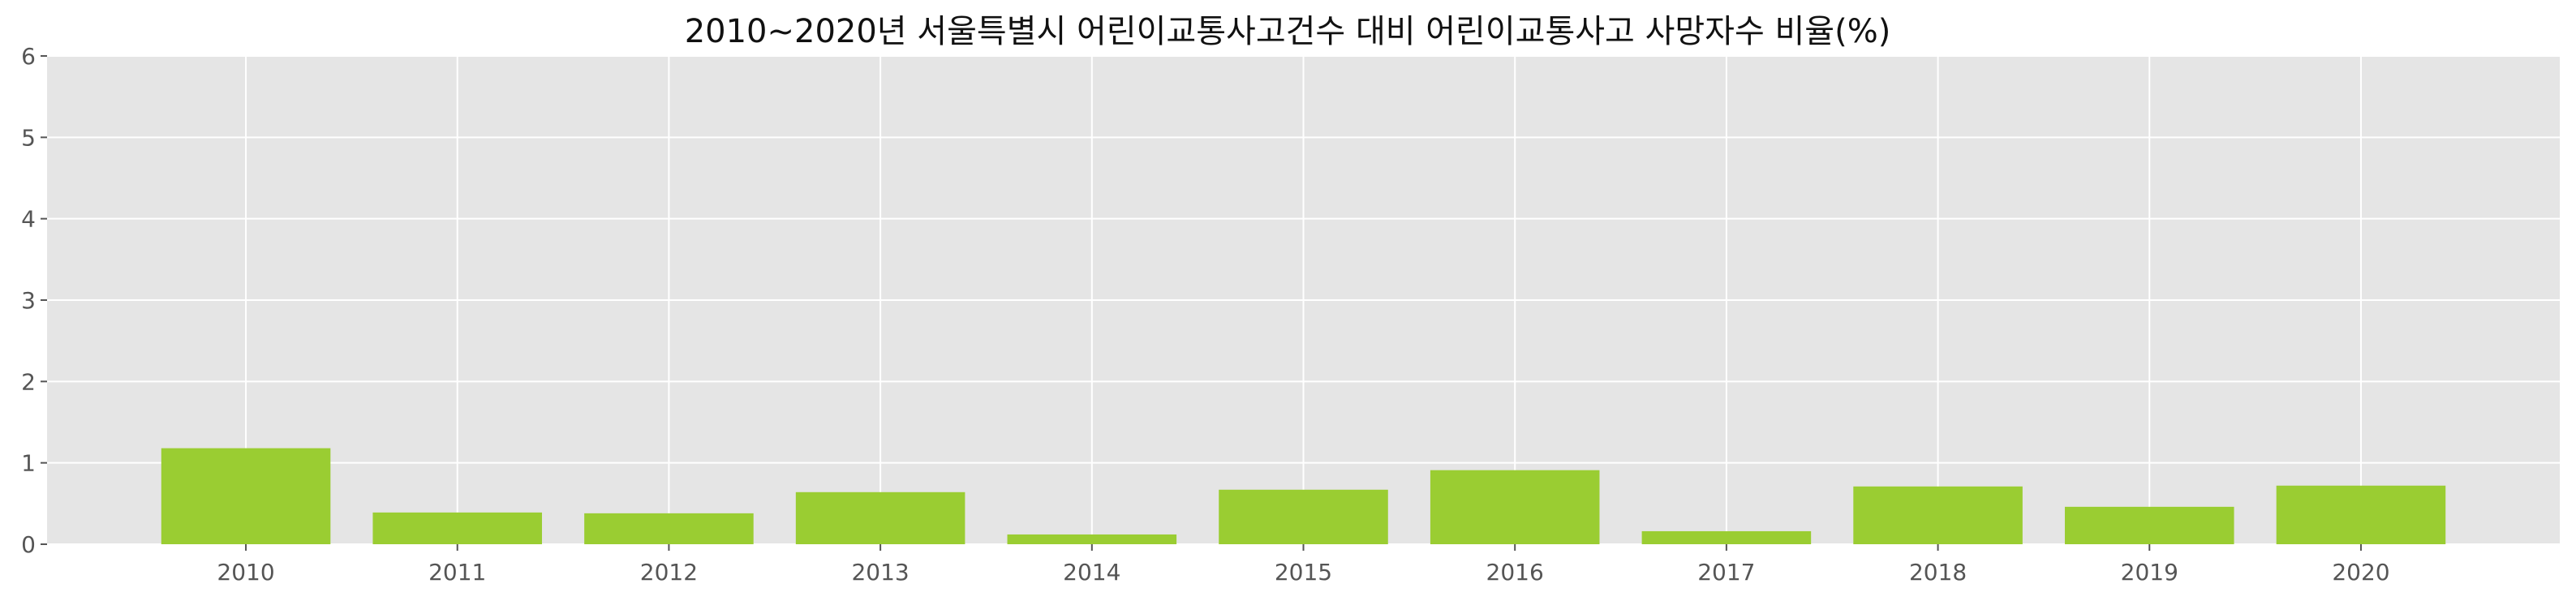 This screenshot has width=2576, height=601. I want to click on y-axis-ticks: 0 1 2 3 4 5 6, so click(34, 300).